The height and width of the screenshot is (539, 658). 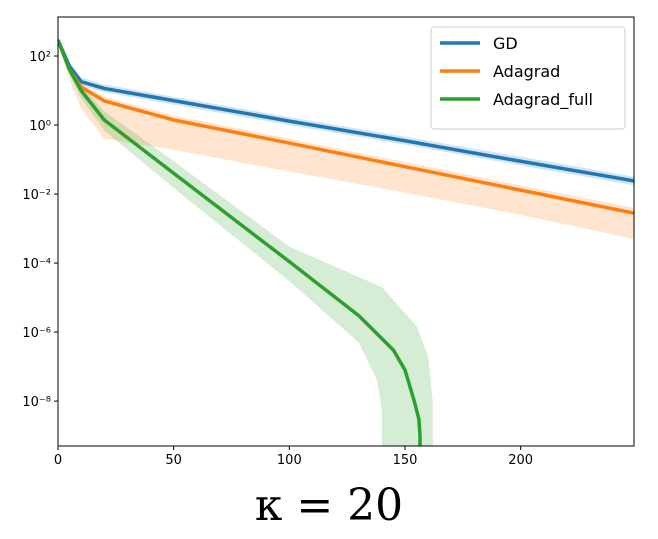 What do you see at coordinates (173, 460) in the screenshot?
I see `x-tick-label: 50` at bounding box center [173, 460].